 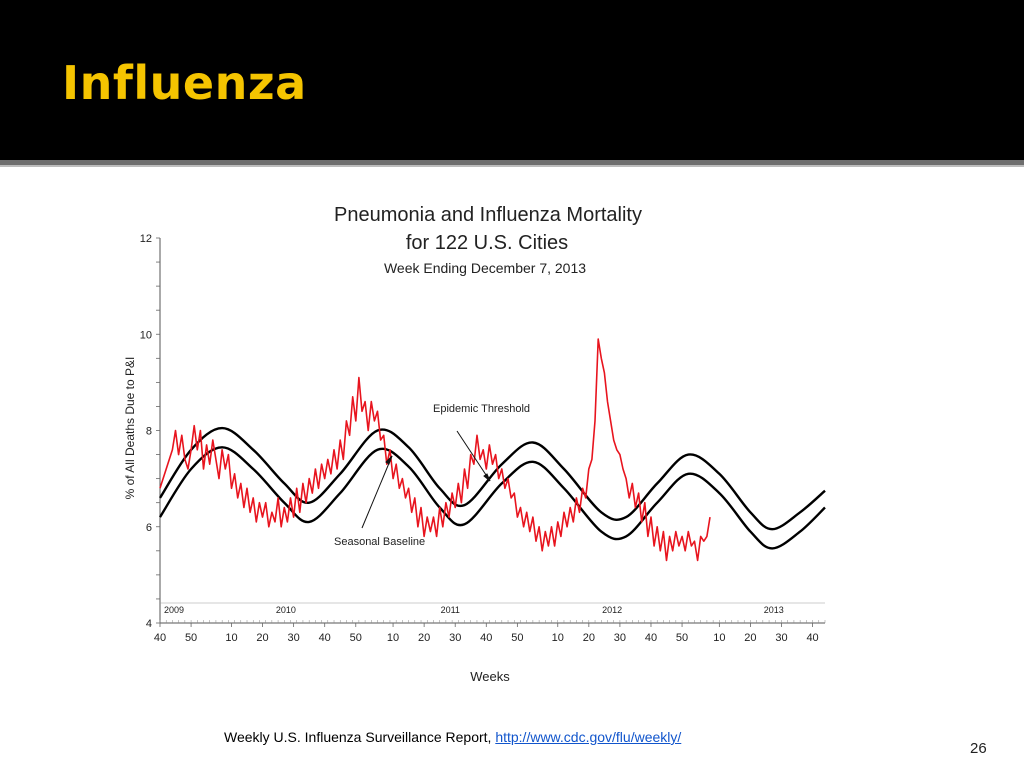 What do you see at coordinates (492, 498) in the screenshot?
I see `series-line-seasonal-baseline` at bounding box center [492, 498].